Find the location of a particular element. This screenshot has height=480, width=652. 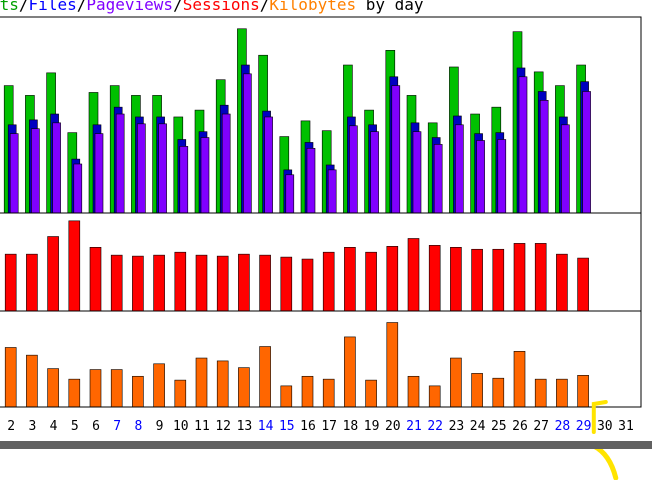

day-label: 17 is located at coordinates (329, 426).